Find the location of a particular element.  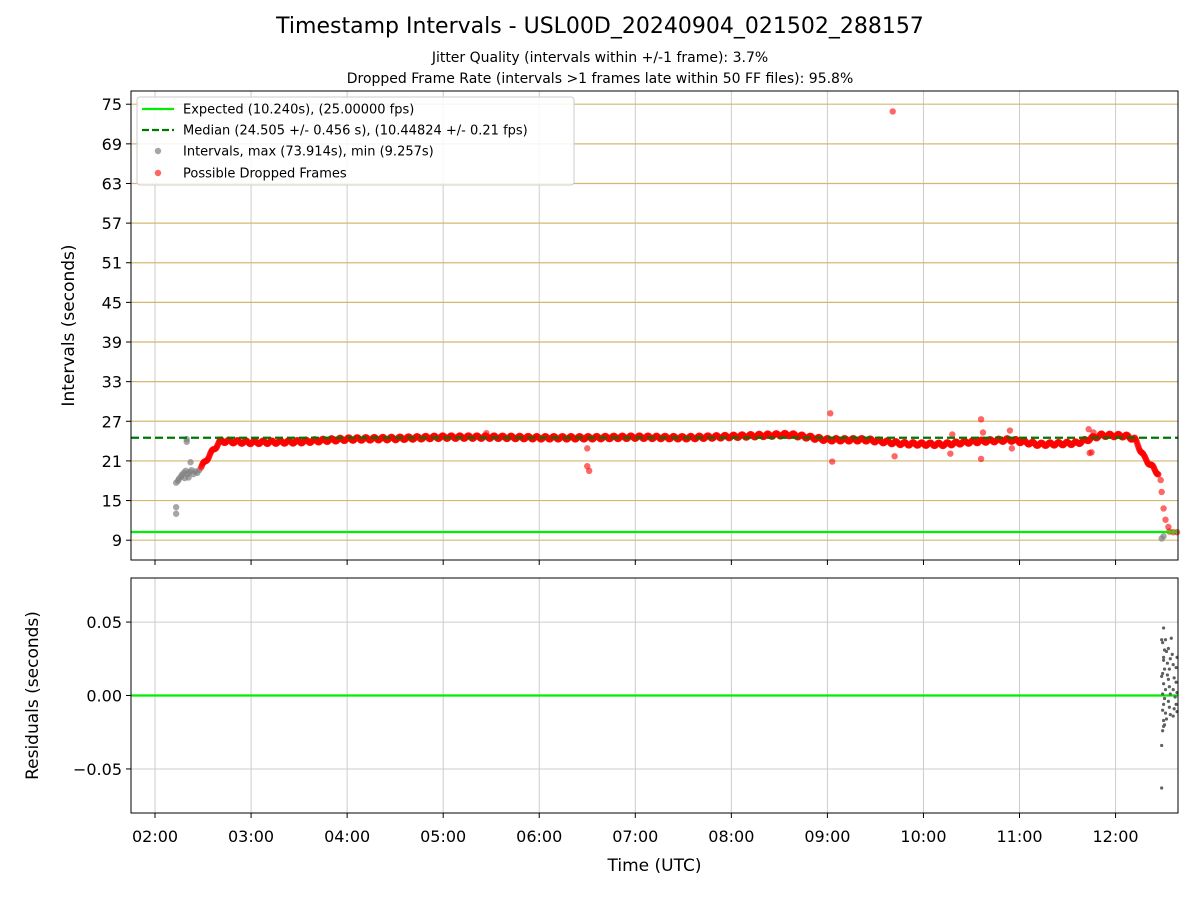

x-tick-label: 07:00 is located at coordinates (635, 836).